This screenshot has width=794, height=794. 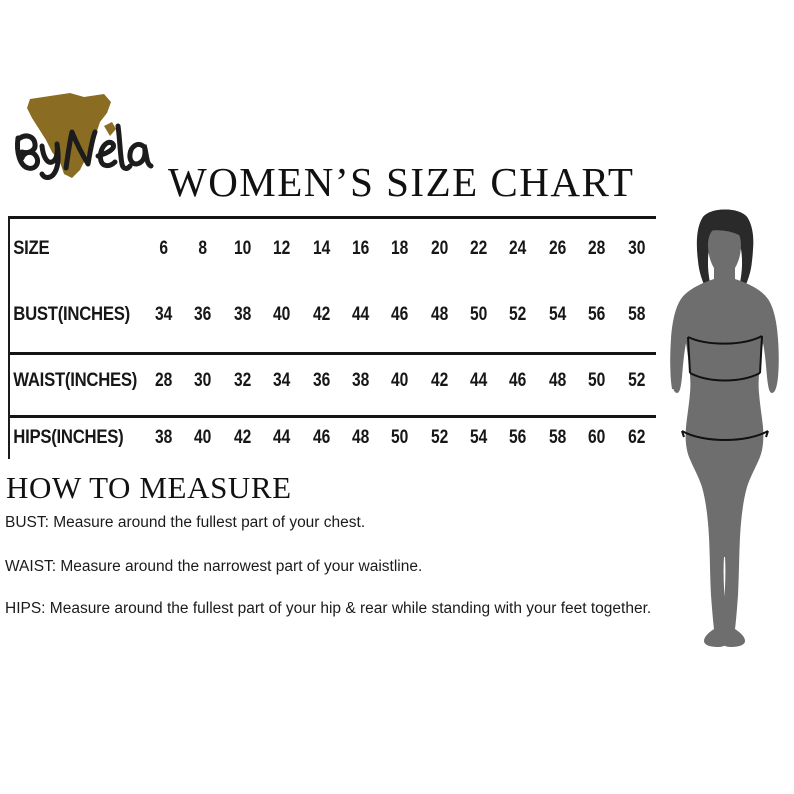 I want to click on brand-logo, so click(x=87, y=132).